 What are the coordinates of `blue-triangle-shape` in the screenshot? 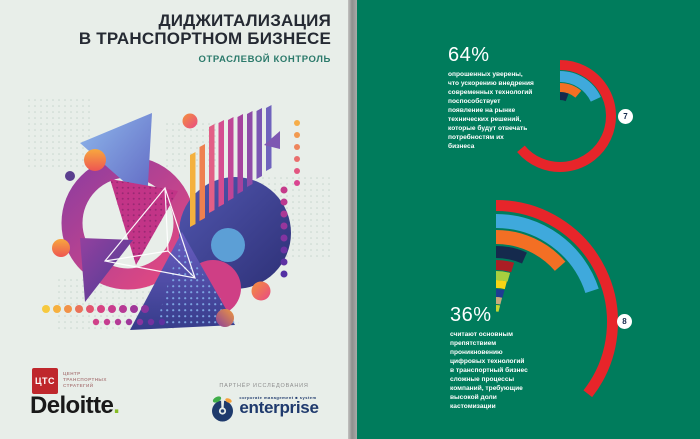 It's located at (116, 157).